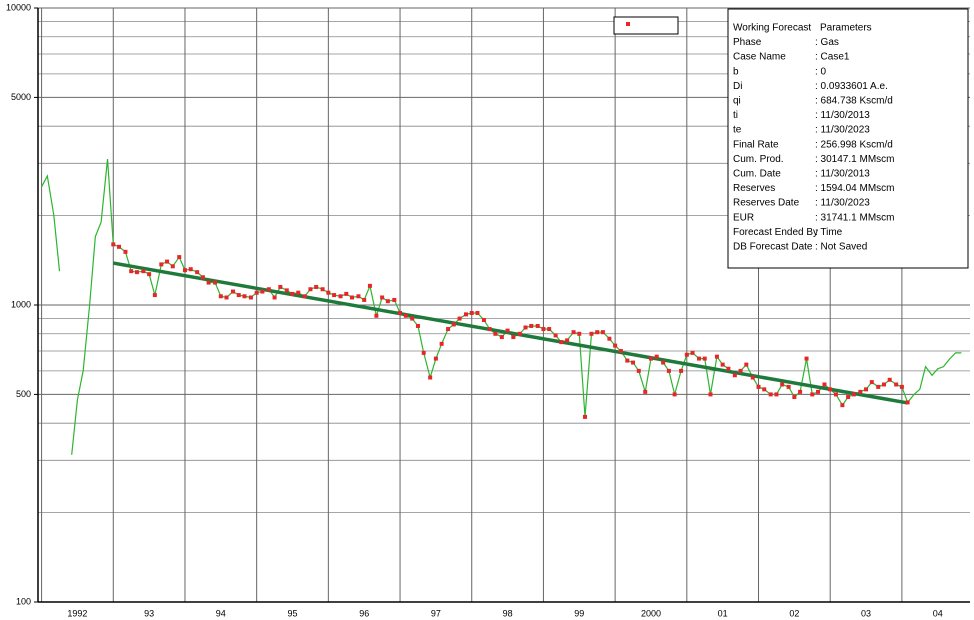 This screenshot has height=620, width=974. Describe the element at coordinates (149, 613) in the screenshot. I see `x-tick-label: 93` at that location.